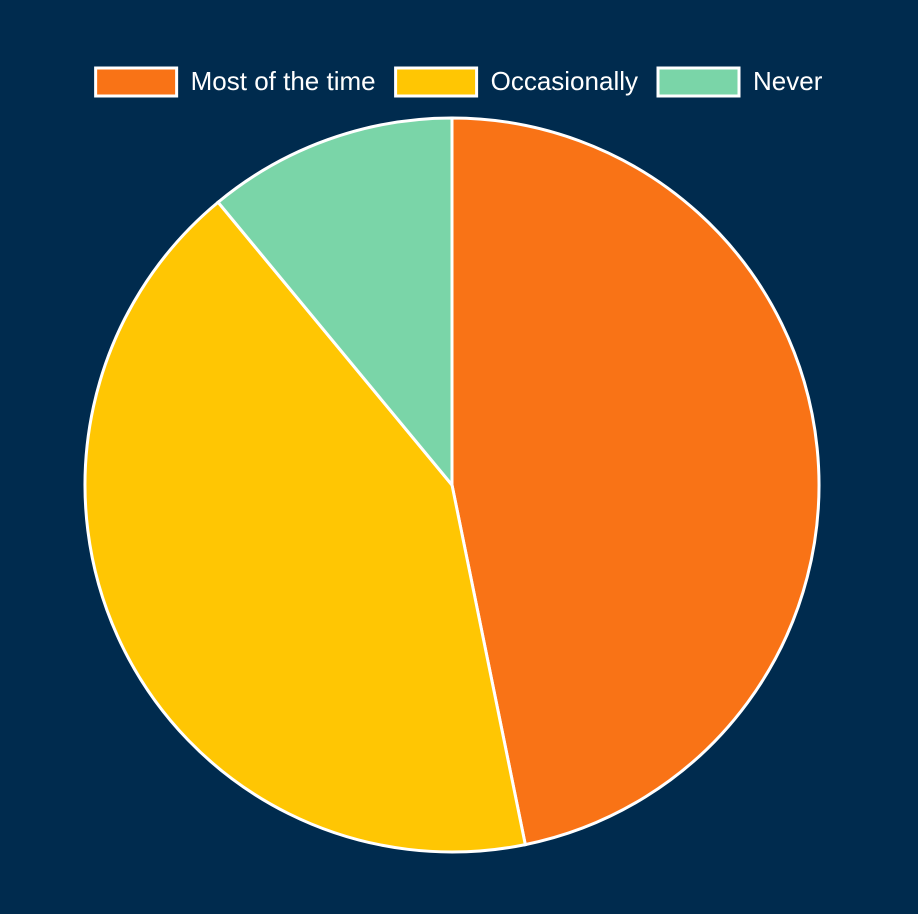  What do you see at coordinates (788, 81) in the screenshot?
I see `legend-label: Never` at bounding box center [788, 81].